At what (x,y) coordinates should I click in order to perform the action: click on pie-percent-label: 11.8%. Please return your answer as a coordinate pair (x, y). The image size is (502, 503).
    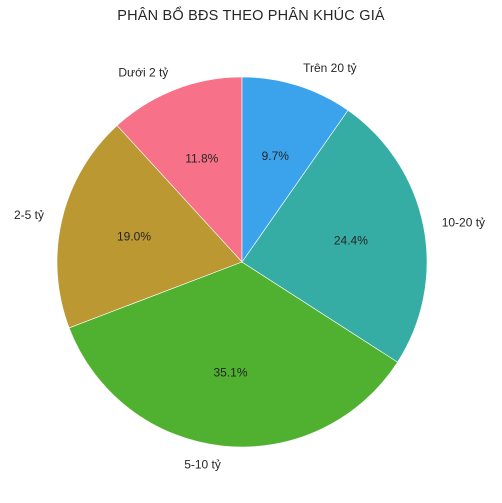
    Looking at the image, I should click on (201, 159).